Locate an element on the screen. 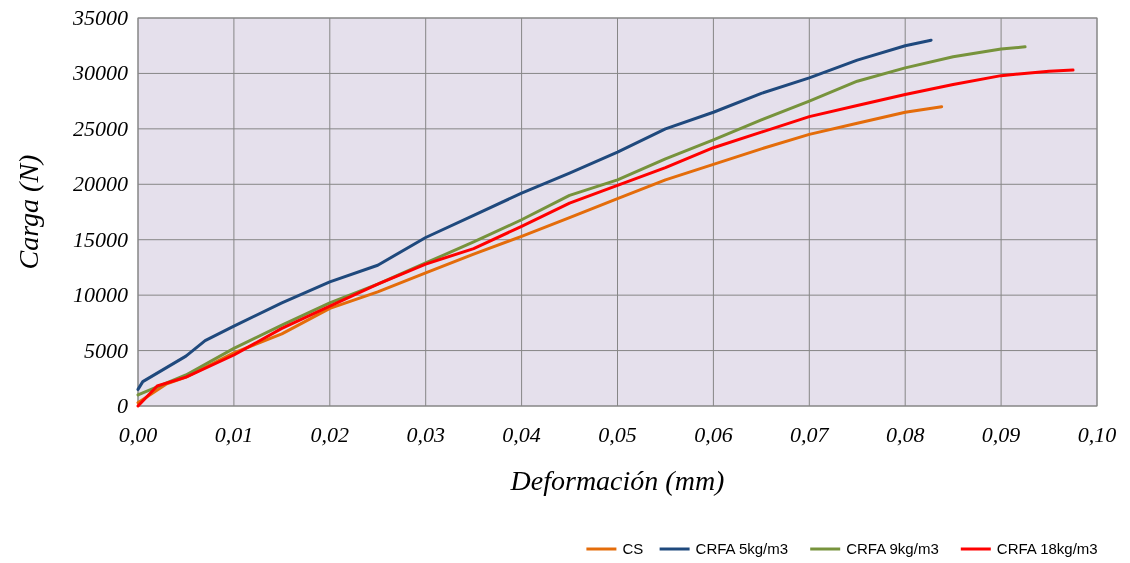 Image resolution: width=1130 pixels, height=563 pixels. x-tick-label: 0,10 is located at coordinates (1097, 434).